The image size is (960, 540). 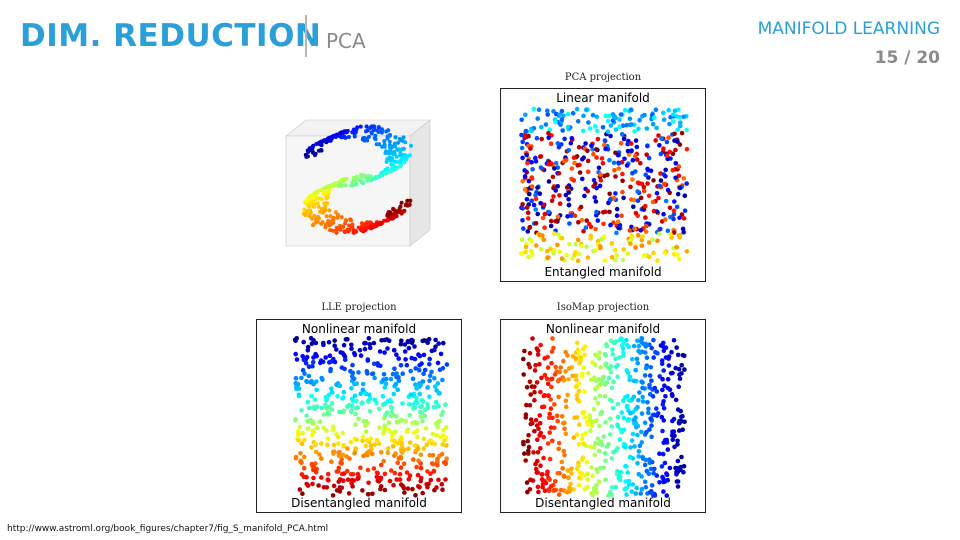 What do you see at coordinates (371, 416) in the screenshot?
I see `lle-scatter` at bounding box center [371, 416].